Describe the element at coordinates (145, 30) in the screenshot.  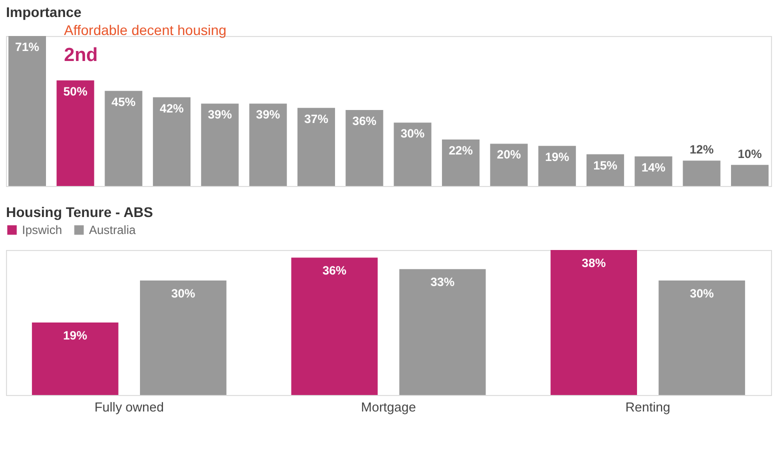
I see `annotation: Affordable decent housing` at that location.